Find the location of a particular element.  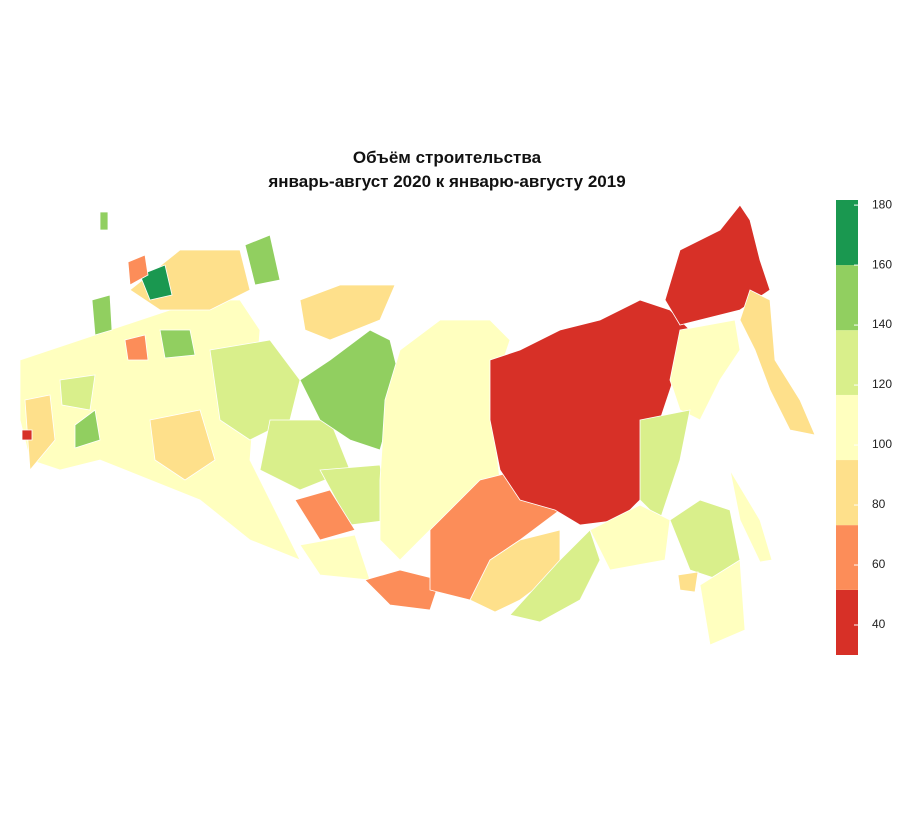

legend-tick-label: 140 is located at coordinates (882, 324).